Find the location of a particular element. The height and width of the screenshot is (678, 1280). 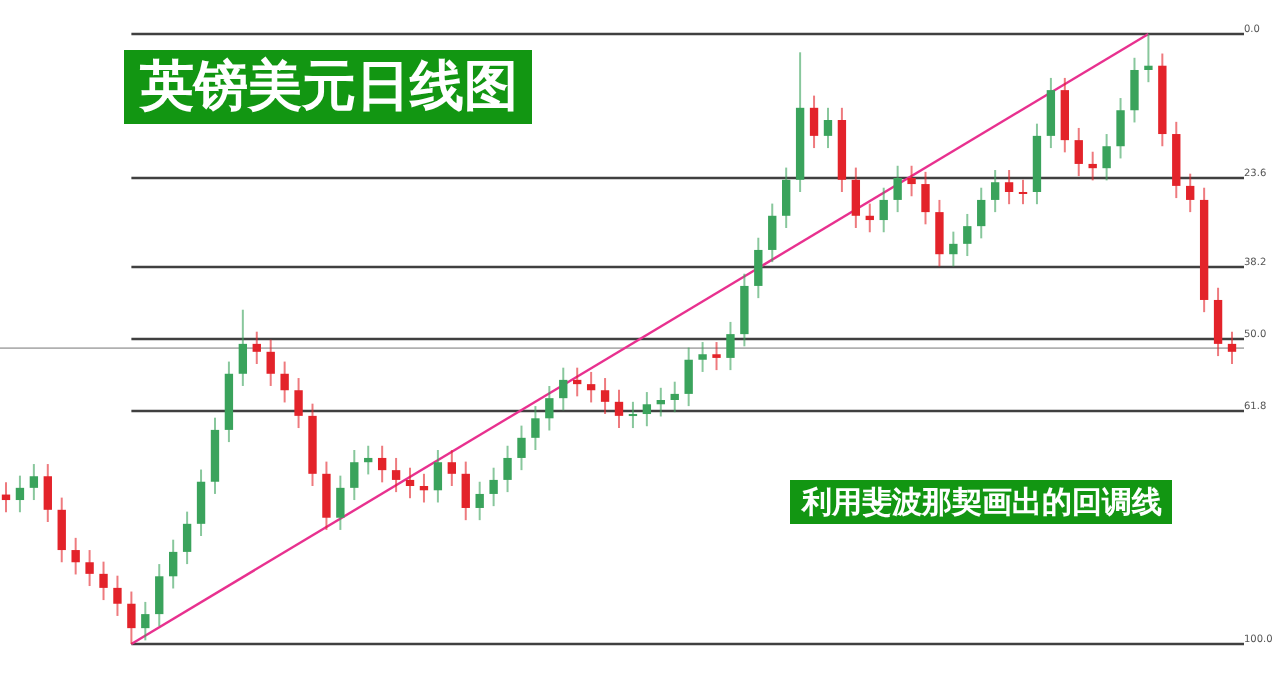

chart-title: 英镑美元日线图 is located at coordinates (328, 87).